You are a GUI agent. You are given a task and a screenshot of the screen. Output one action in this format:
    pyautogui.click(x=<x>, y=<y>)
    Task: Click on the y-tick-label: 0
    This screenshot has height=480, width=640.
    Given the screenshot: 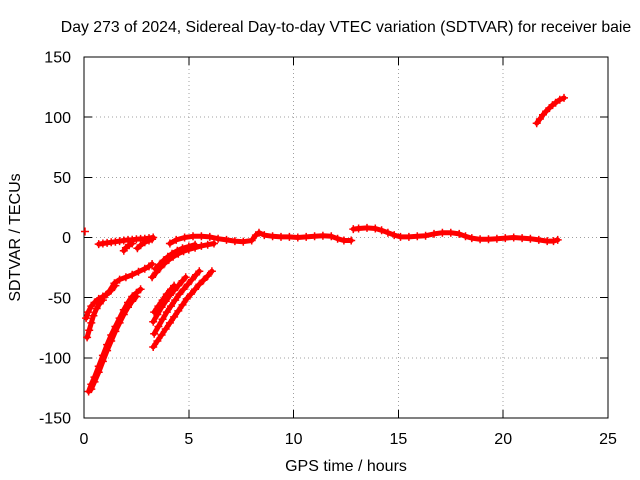 What is the action you would take?
    pyautogui.click(x=66, y=238)
    